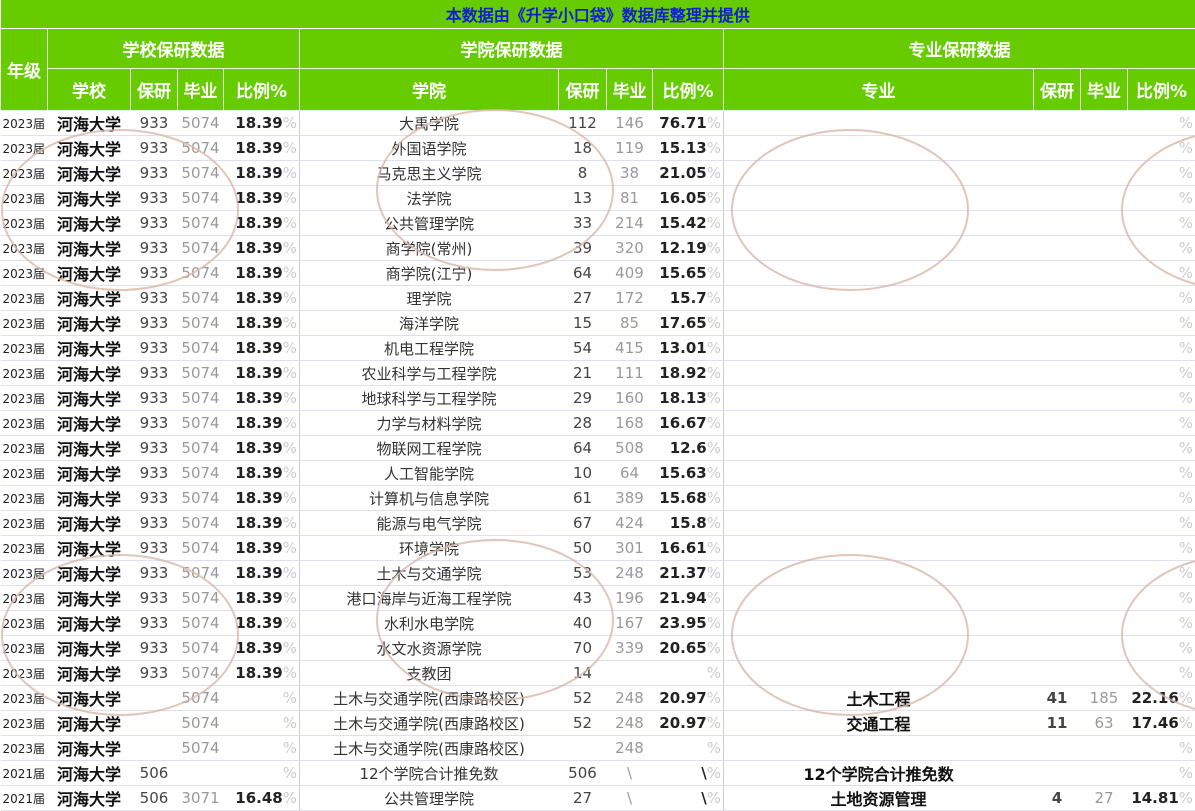 The image size is (1195, 811). Describe the element at coordinates (154, 398) in the screenshot. I see `cell-school-baoyan: 933` at that location.